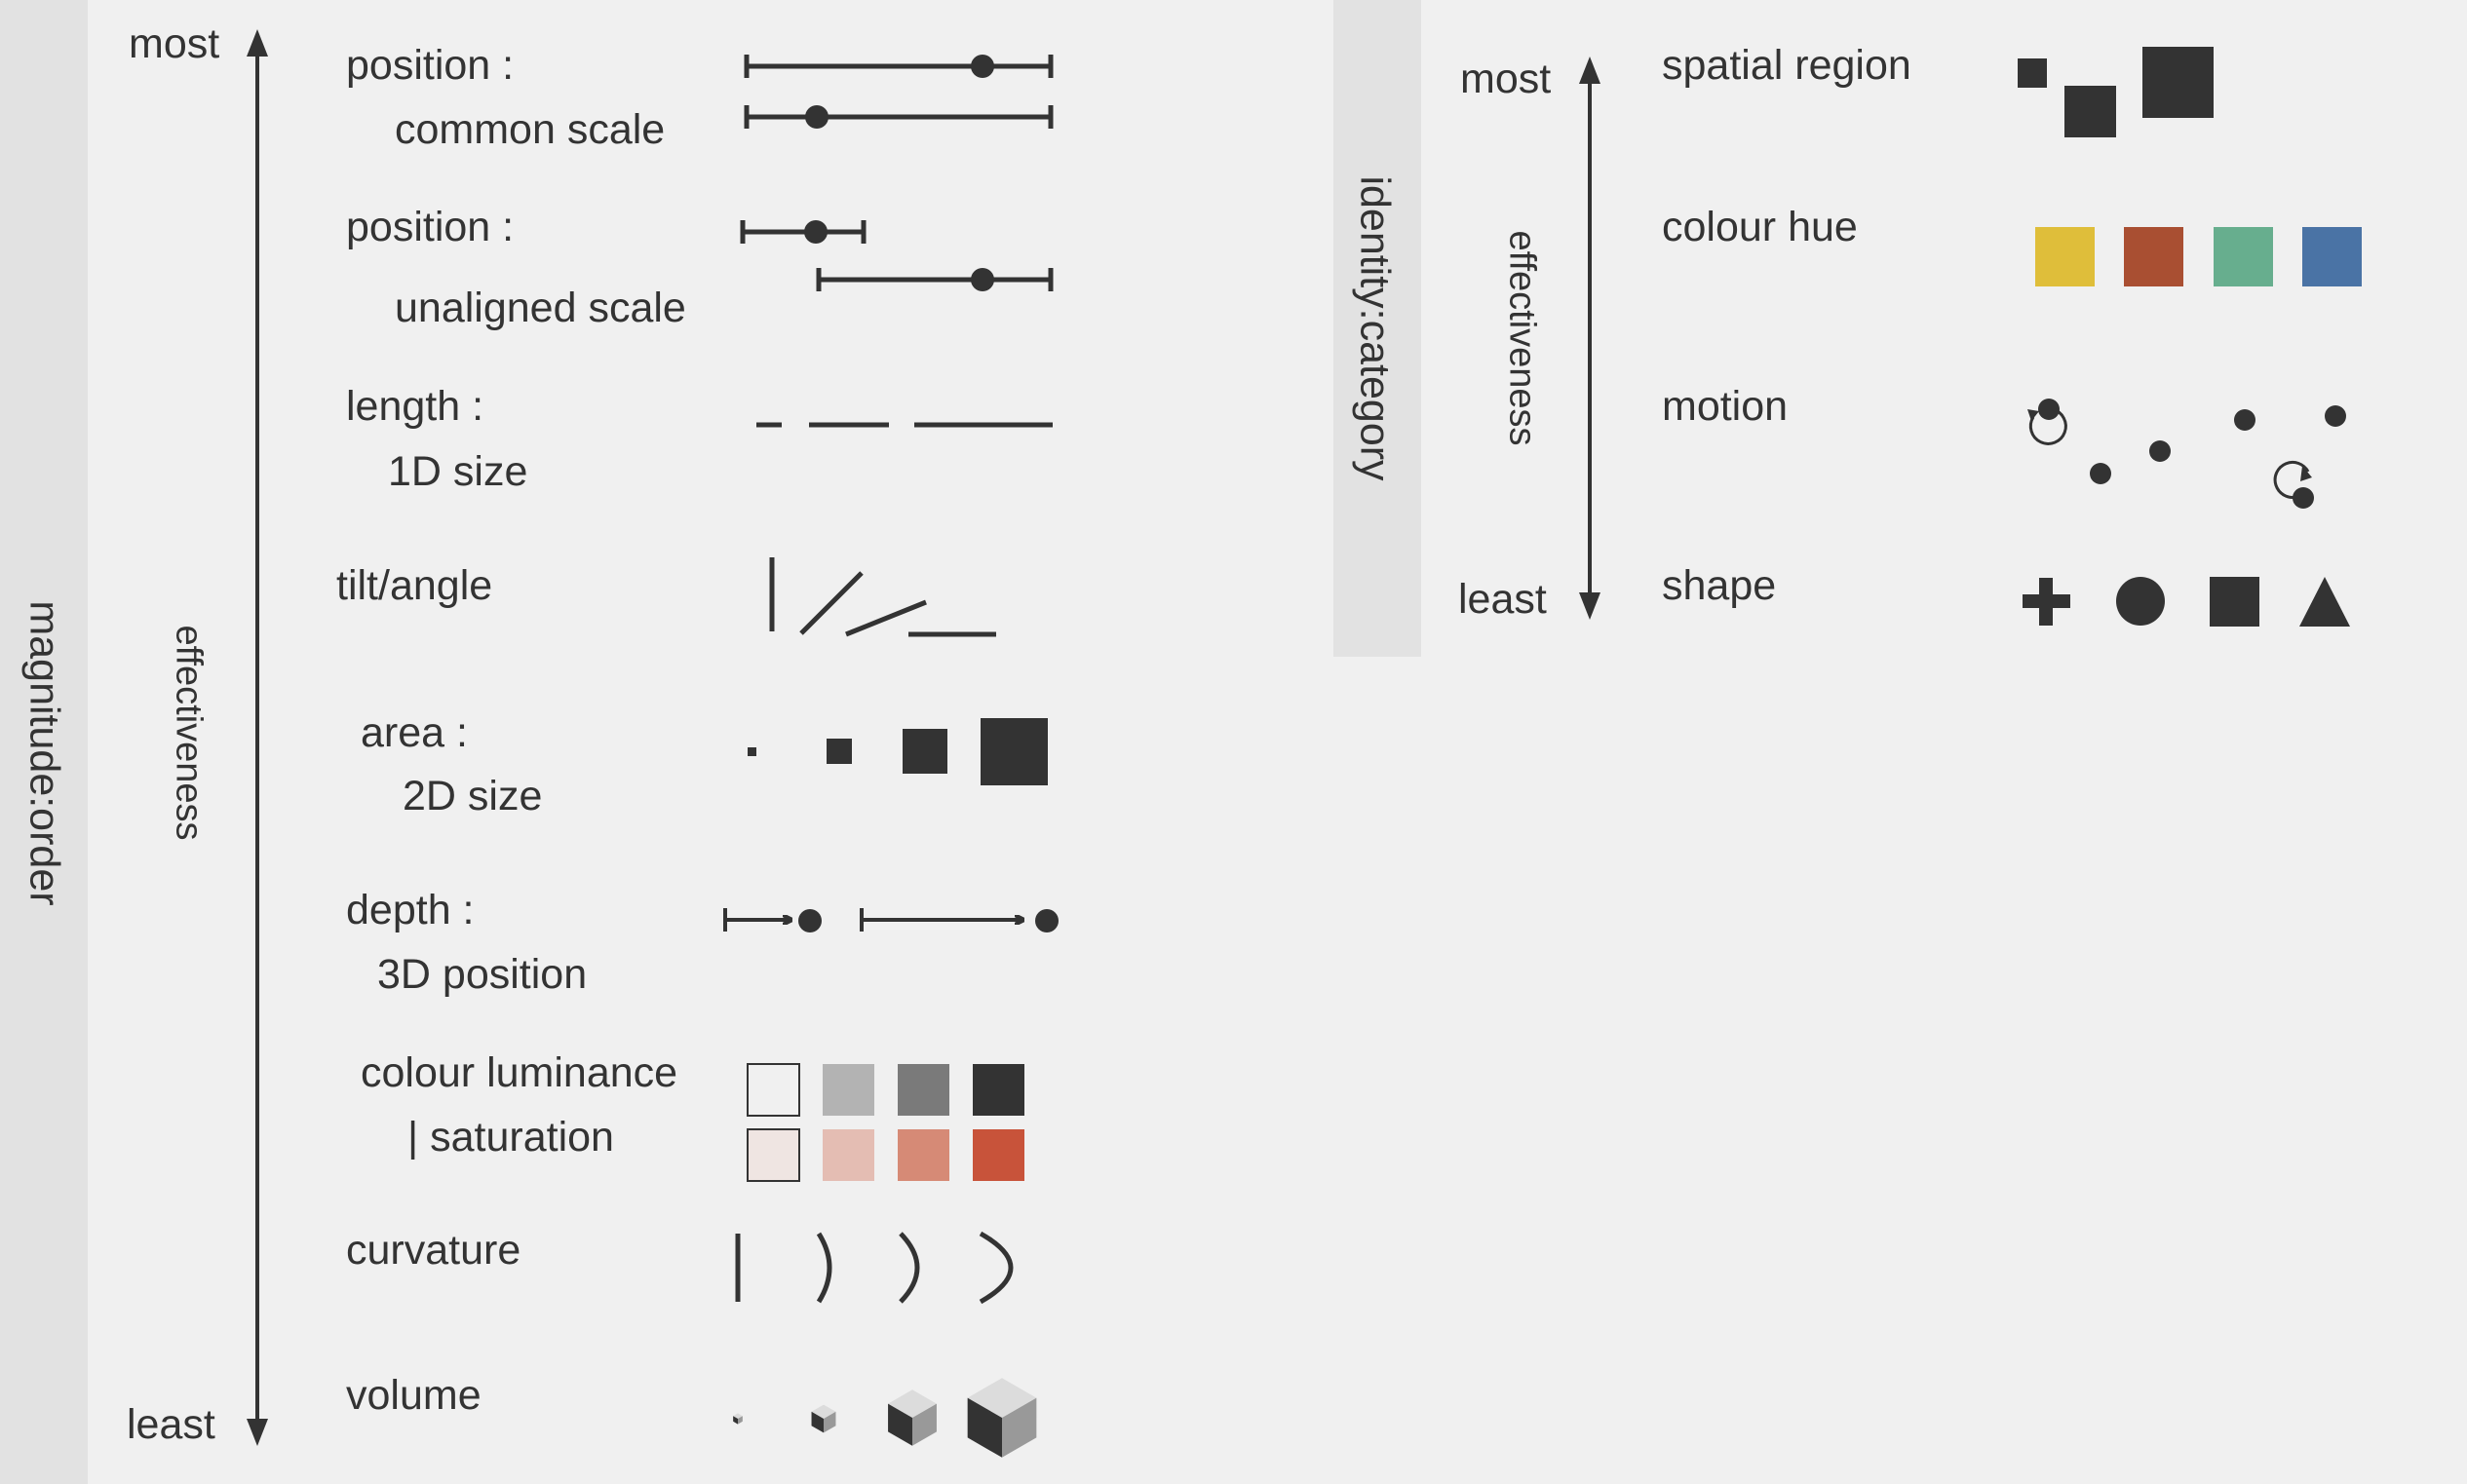 This screenshot has height=1484, width=2467. I want to click on channel-length-label: length :, so click(415, 406).